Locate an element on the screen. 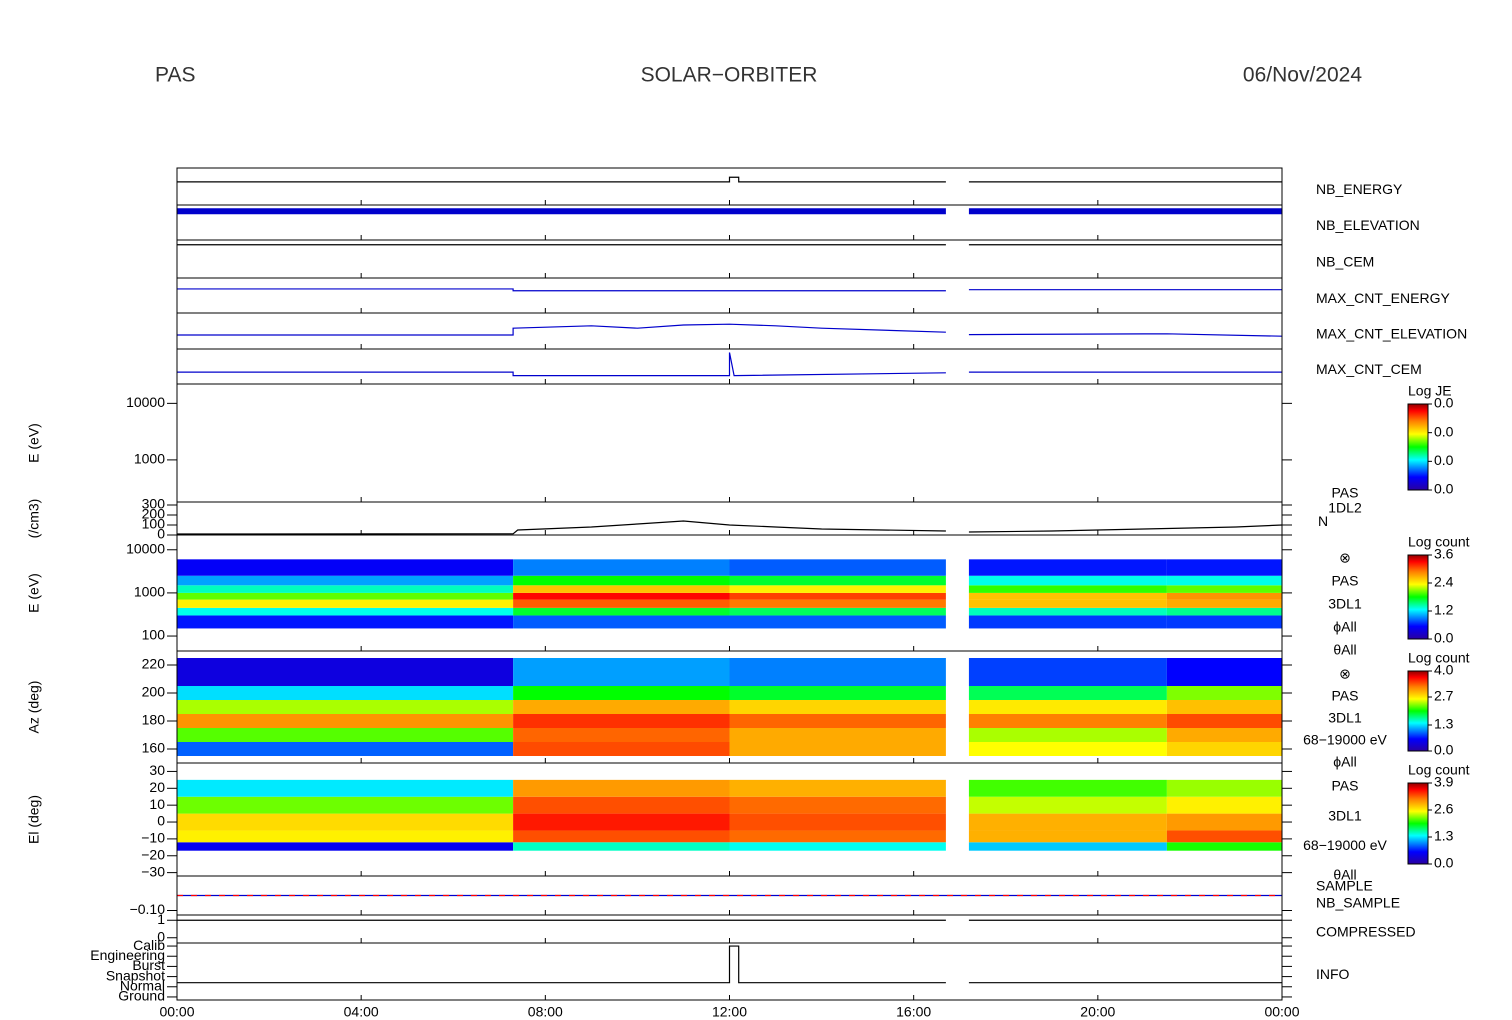 This screenshot has width=1512, height=1020. y-tick-label: −10 is located at coordinates (153, 838).